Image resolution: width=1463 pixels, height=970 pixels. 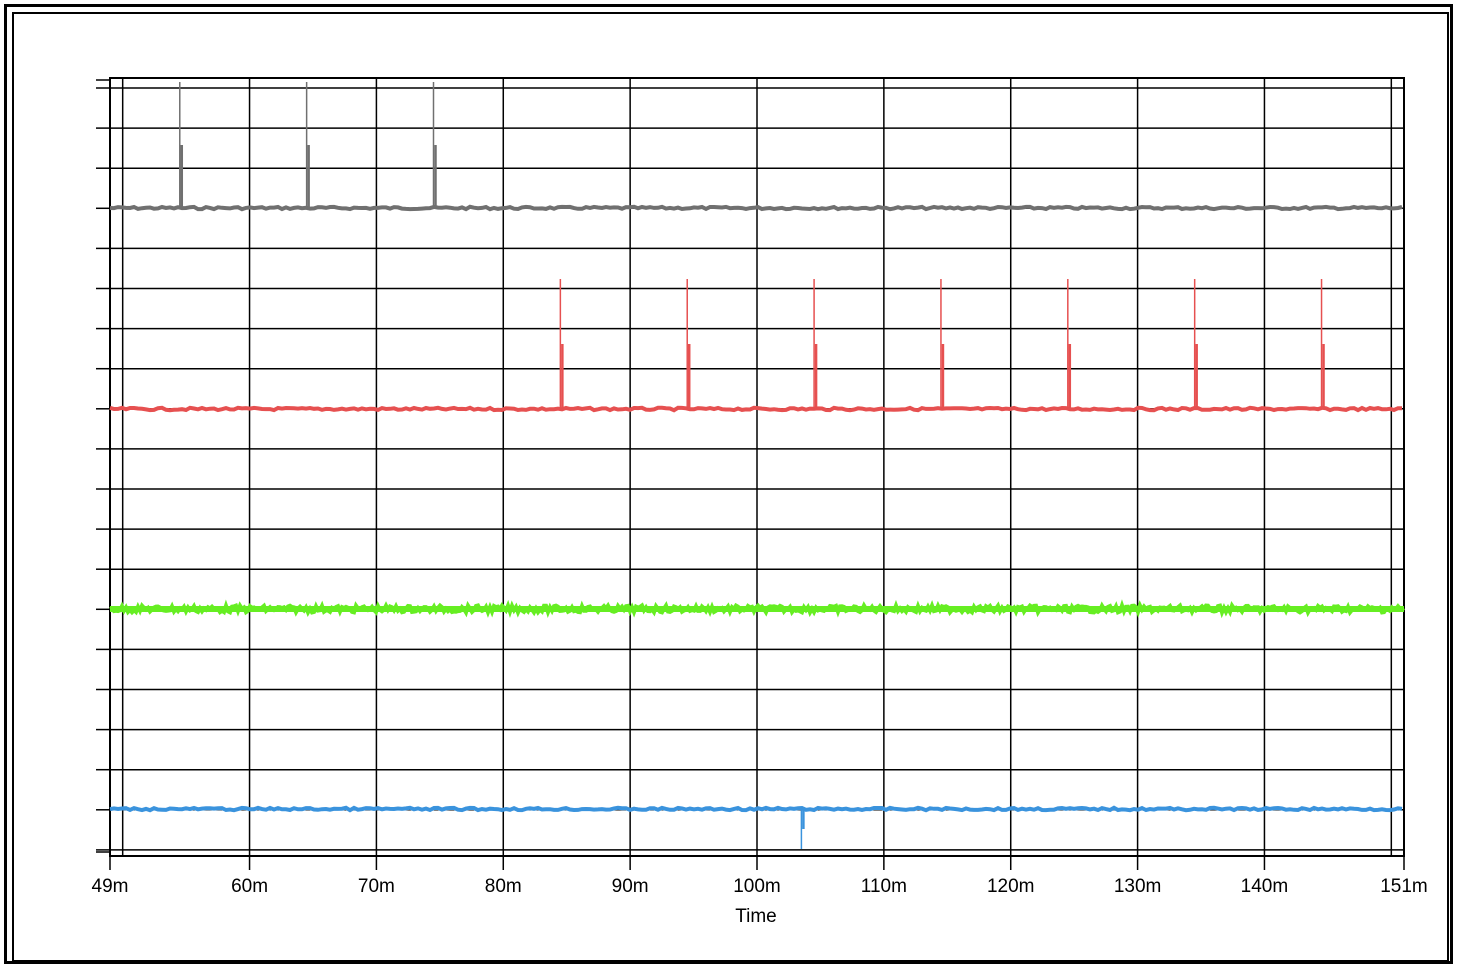 What do you see at coordinates (1404, 886) in the screenshot?
I see `x-tick-label: 151m` at bounding box center [1404, 886].